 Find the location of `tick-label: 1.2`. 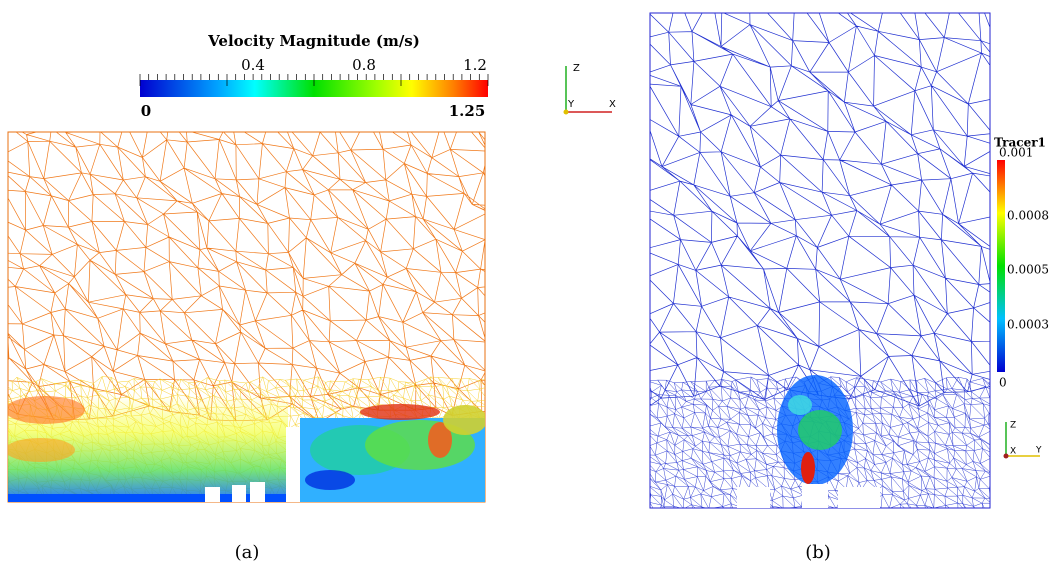

tick-label: 1.2 is located at coordinates (475, 65).